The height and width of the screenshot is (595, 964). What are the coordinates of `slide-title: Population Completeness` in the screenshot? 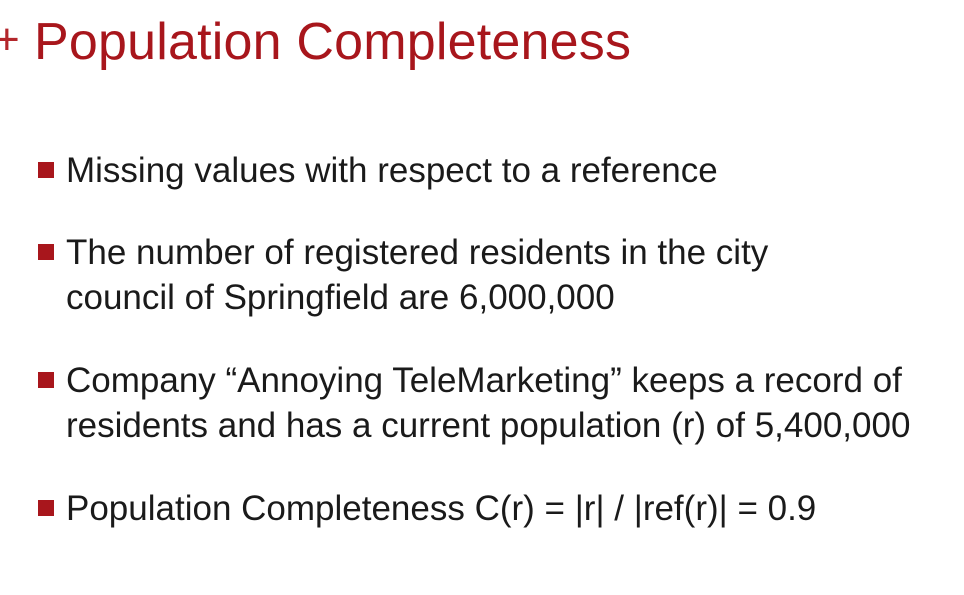 It's located at (333, 42).